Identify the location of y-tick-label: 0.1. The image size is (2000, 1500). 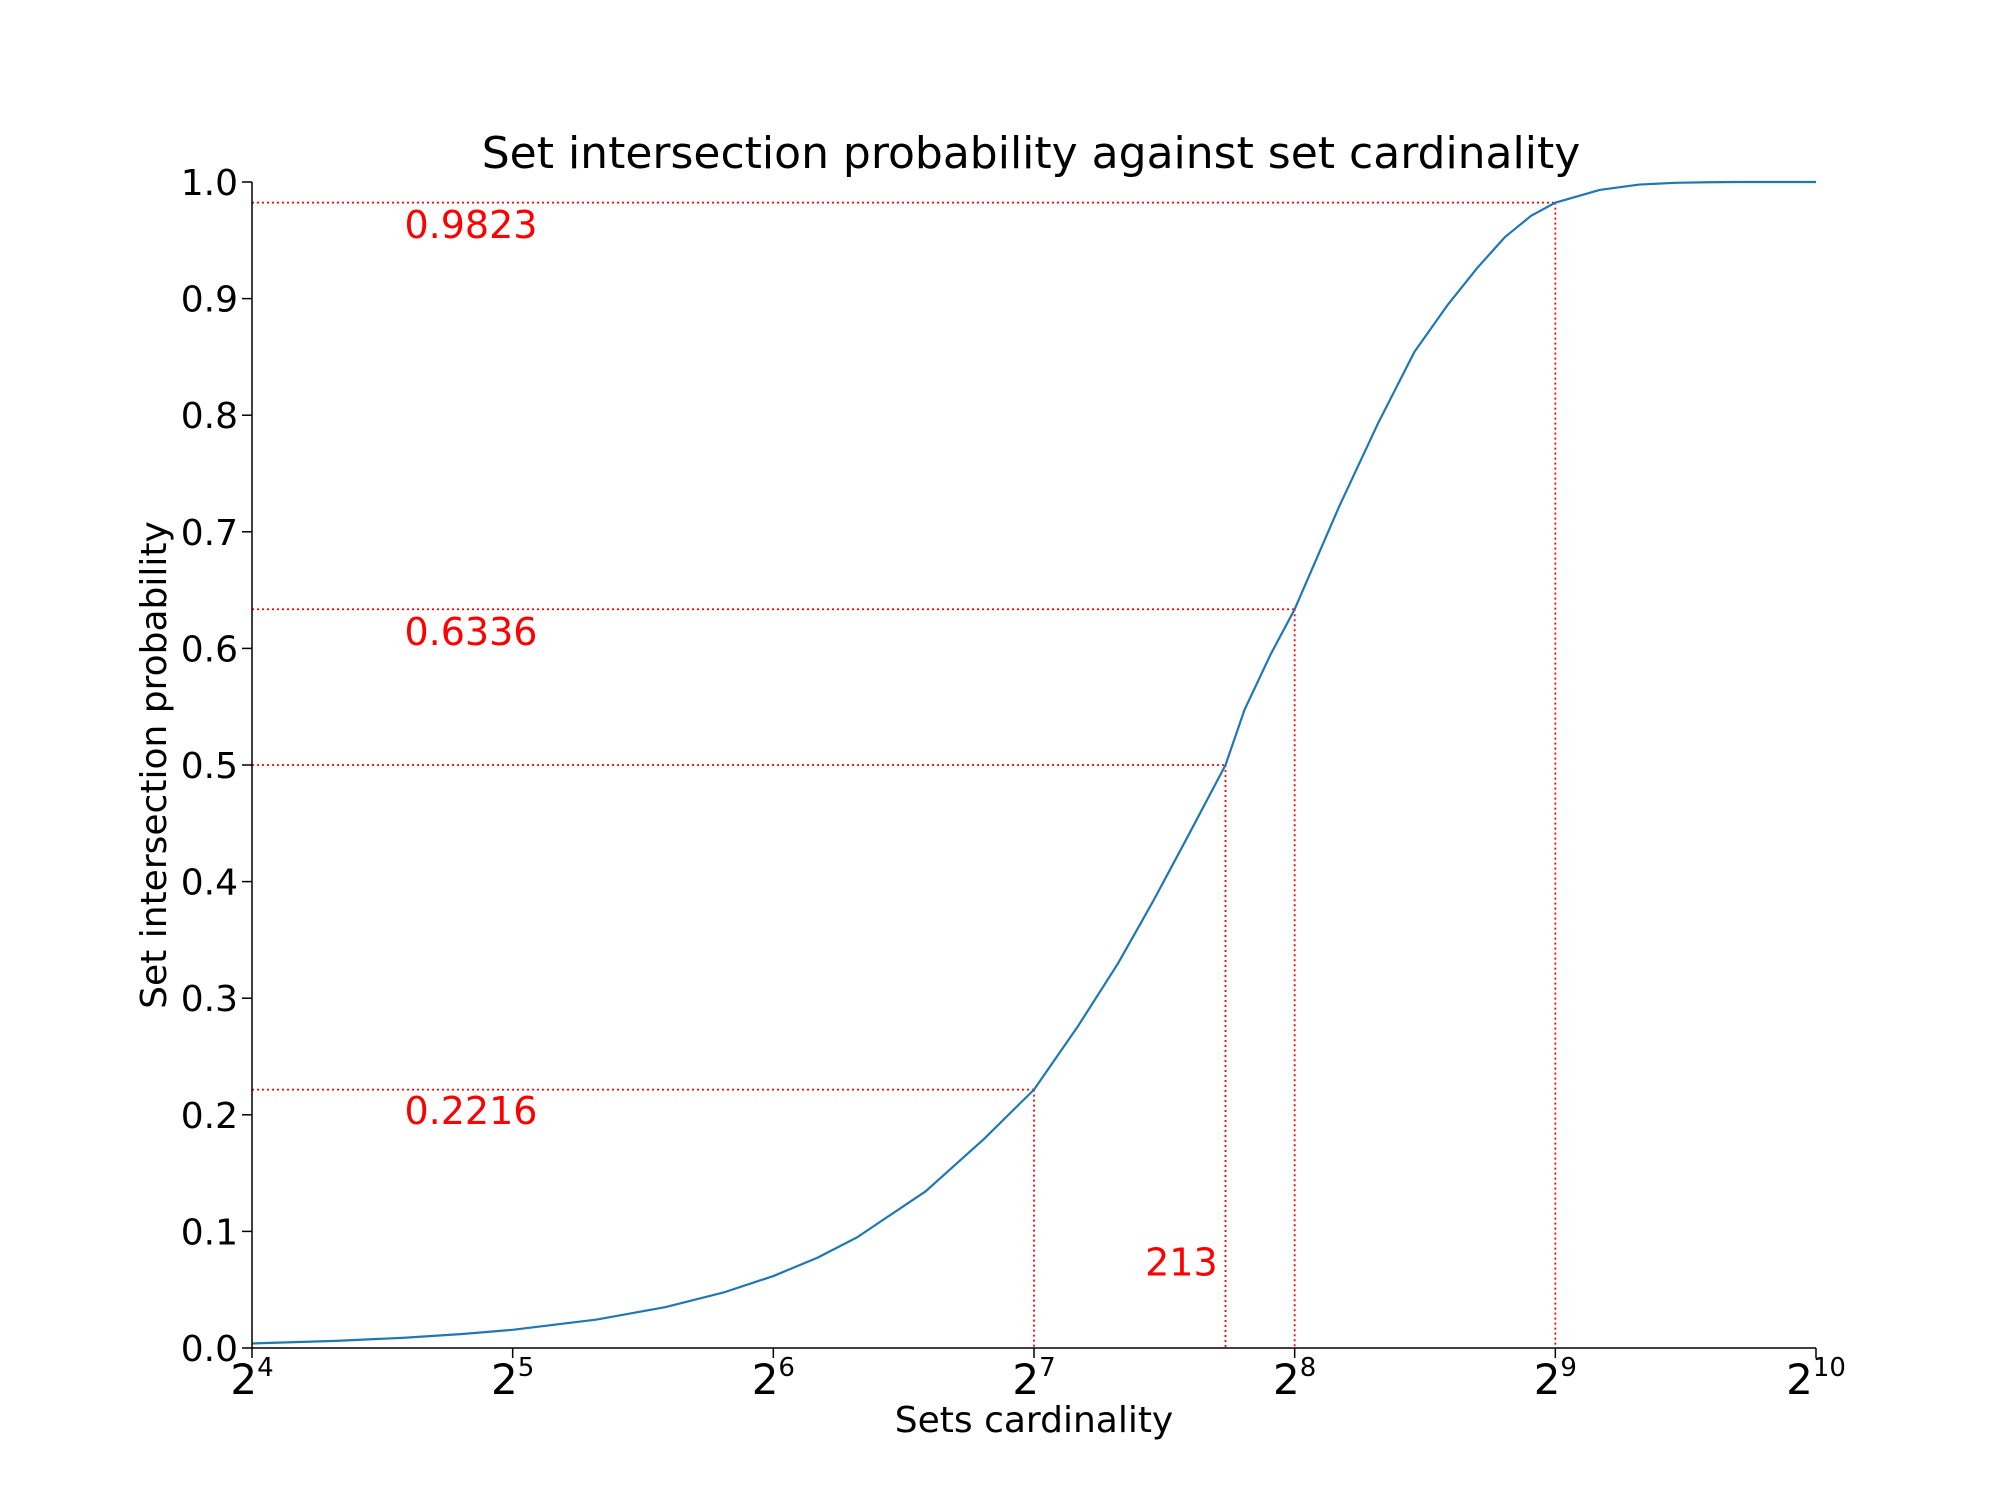
(209, 1232).